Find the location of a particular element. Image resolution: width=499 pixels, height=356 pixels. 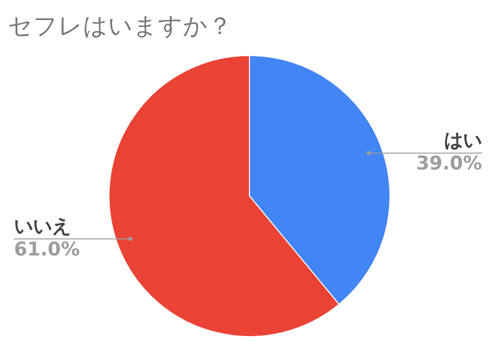

chart-title: セフレはいますか？ is located at coordinates (120, 26).